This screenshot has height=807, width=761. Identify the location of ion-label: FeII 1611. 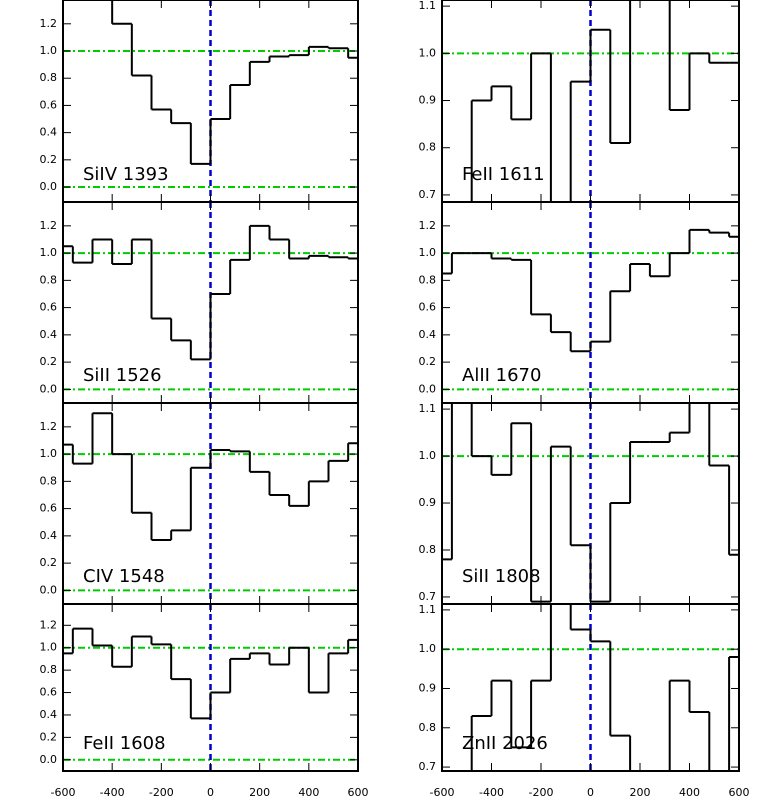
(503, 174).